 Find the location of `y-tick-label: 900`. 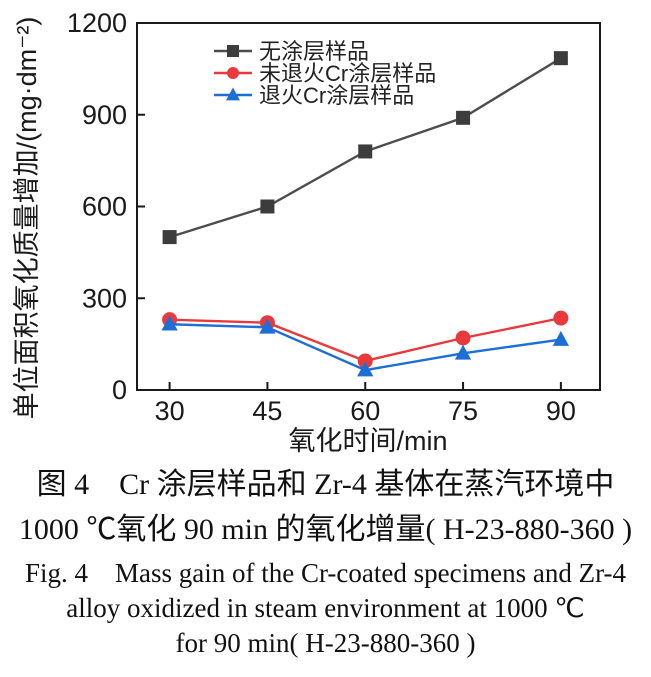

y-tick-label: 900 is located at coordinates (104, 115).